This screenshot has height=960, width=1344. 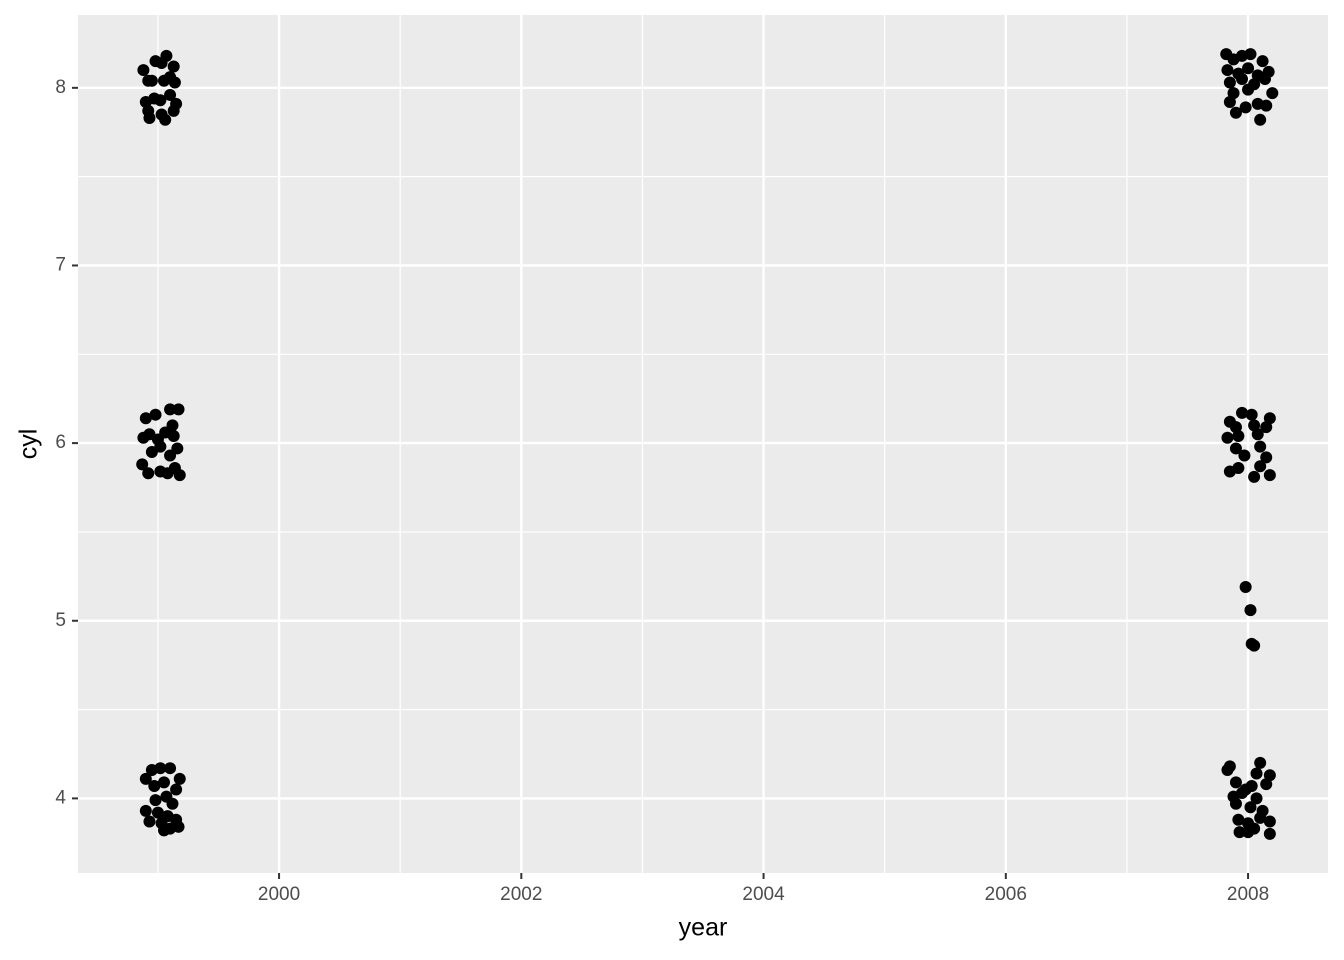 What do you see at coordinates (763, 894) in the screenshot?
I see `x-tick-label: 2004` at bounding box center [763, 894].